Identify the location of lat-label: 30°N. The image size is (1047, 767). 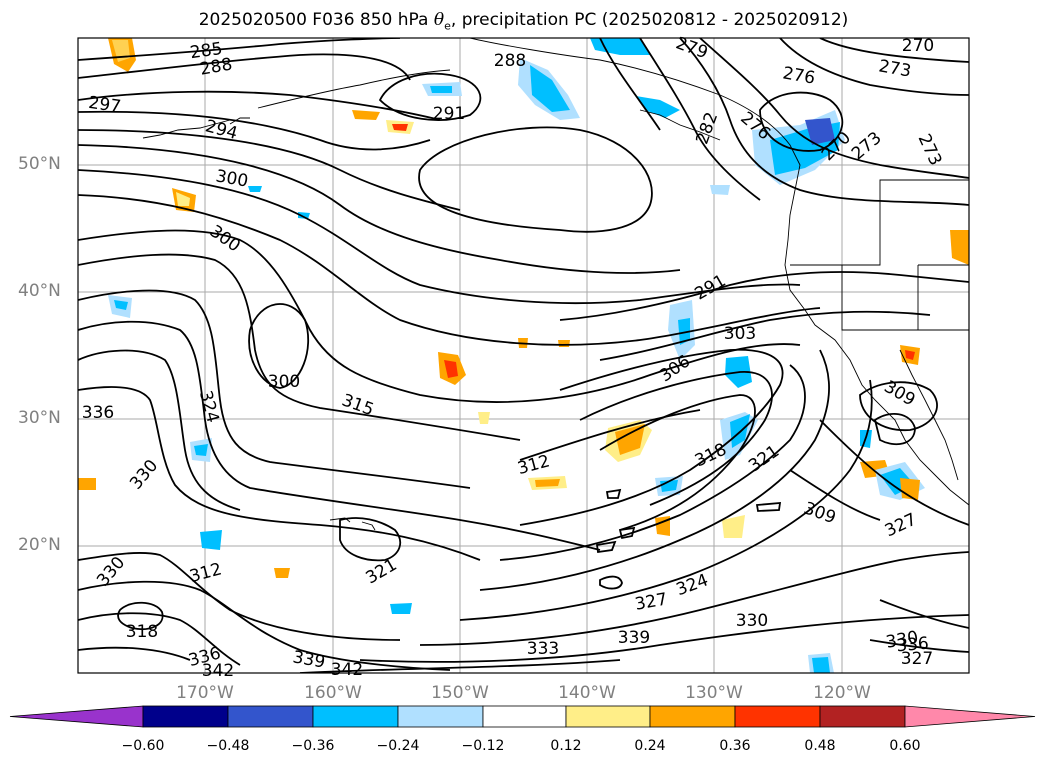
(39, 418).